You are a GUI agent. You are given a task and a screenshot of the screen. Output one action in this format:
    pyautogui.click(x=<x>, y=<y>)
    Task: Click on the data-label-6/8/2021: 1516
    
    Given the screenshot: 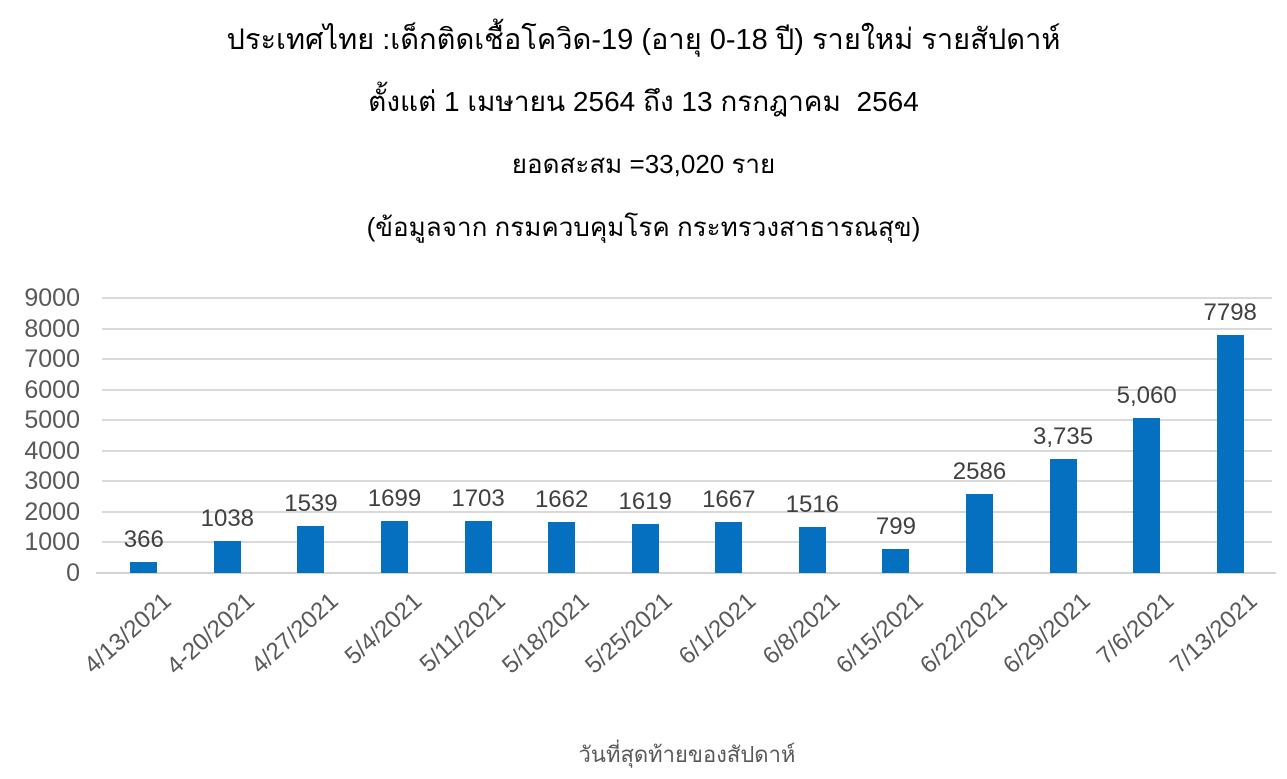 What is the action you would take?
    pyautogui.click(x=812, y=504)
    